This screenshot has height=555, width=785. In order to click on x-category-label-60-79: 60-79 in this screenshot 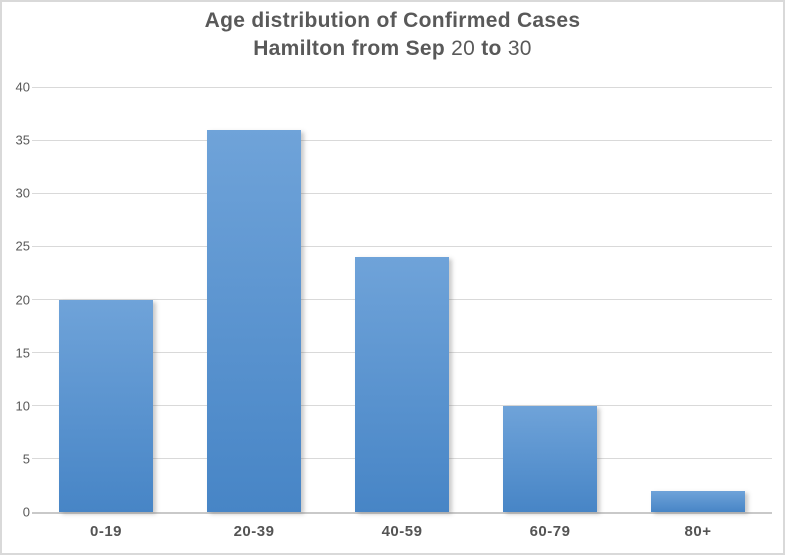, I will do `click(550, 531)`.